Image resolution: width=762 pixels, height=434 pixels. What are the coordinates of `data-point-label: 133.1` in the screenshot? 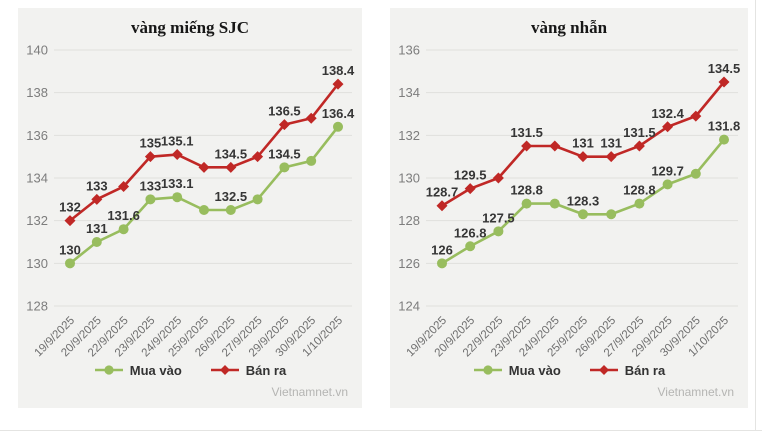 It's located at (177, 183).